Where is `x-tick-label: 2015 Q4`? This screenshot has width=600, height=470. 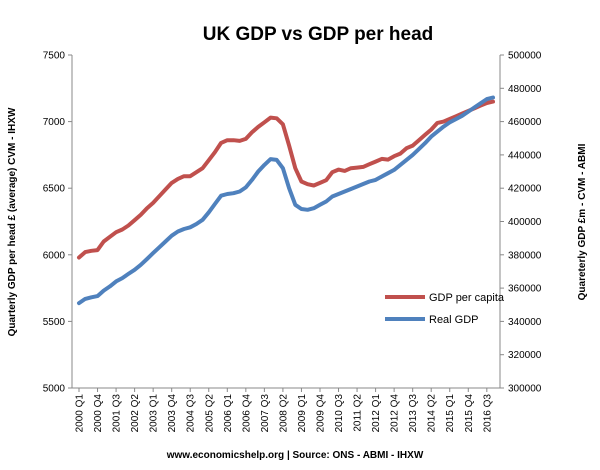
x-tick-label: 2015 Q4 is located at coordinates (469, 413).